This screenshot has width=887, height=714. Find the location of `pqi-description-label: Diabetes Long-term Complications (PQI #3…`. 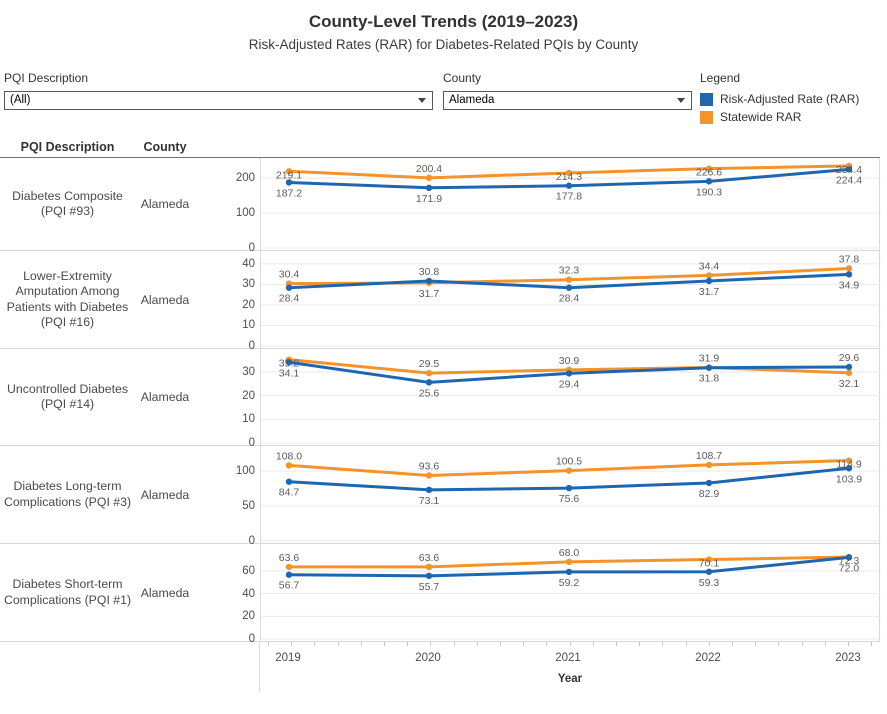

pqi-description-label: Diabetes Long-term Complications (PQI #3… is located at coordinates (67, 494).